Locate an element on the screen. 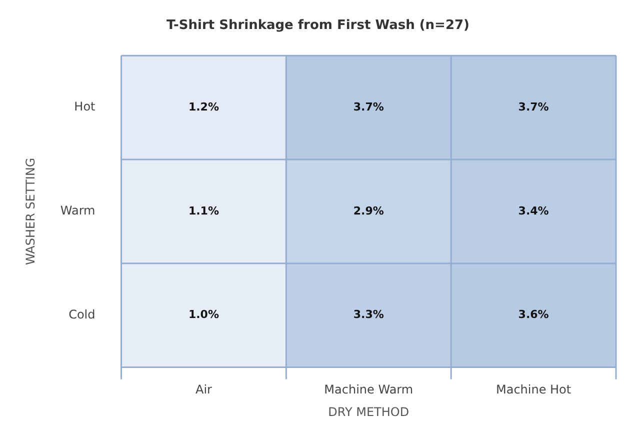 Image resolution: width=638 pixels, height=426 pixels. y-tick-label: Cold is located at coordinates (82, 314).